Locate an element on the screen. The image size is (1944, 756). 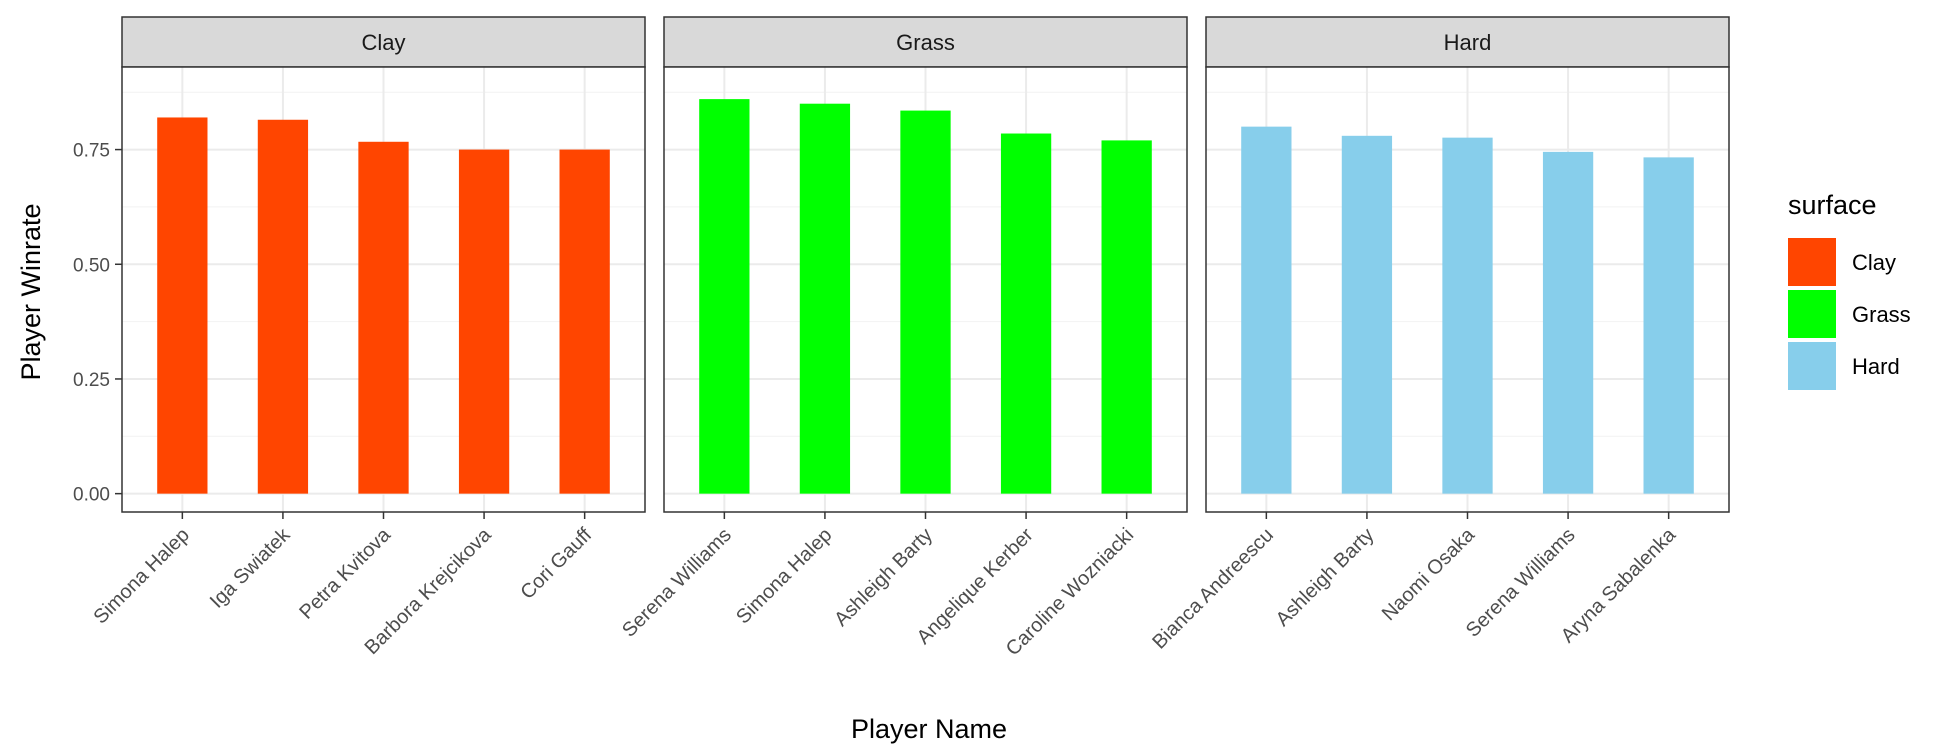
legend-label: Hard is located at coordinates (1876, 366).